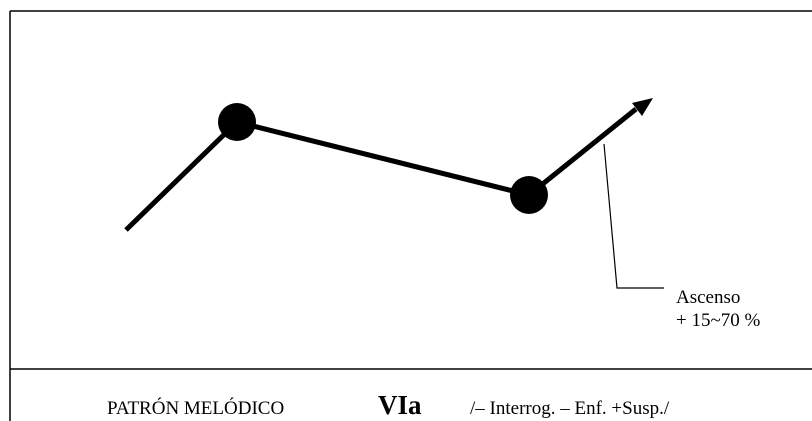  I want to click on annotation-line-1: Ascenso, so click(708, 297).